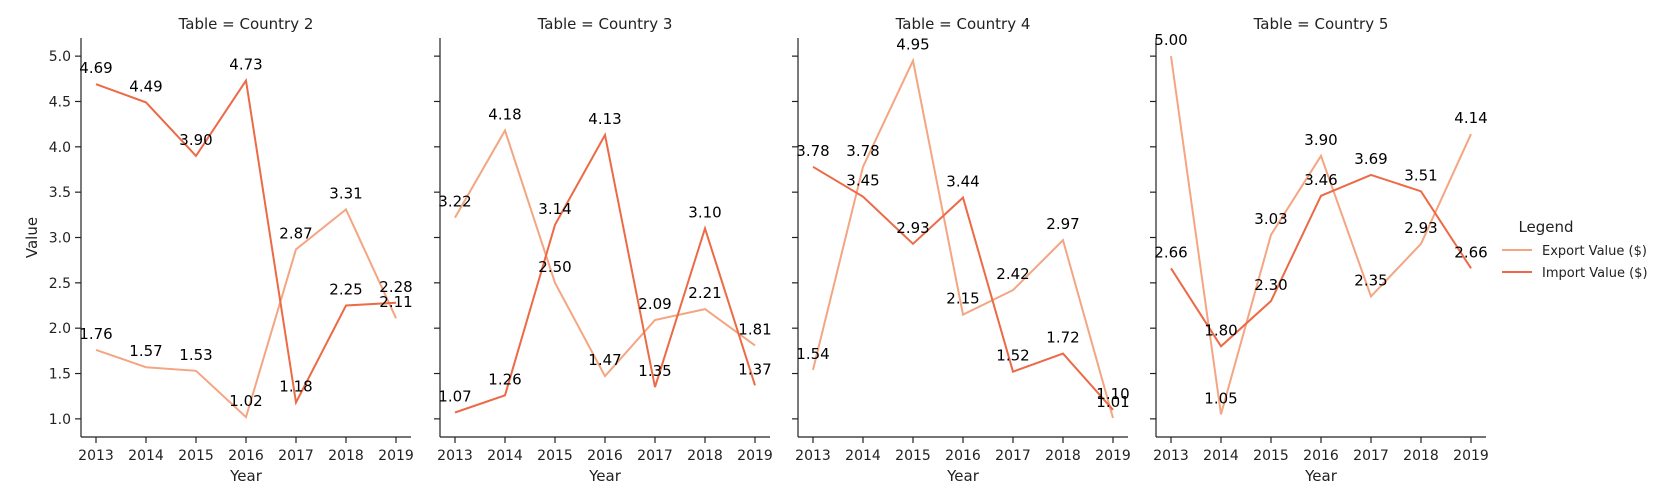  What do you see at coordinates (60, 329) in the screenshot?
I see `y-tick-label: 2.0` at bounding box center [60, 329].